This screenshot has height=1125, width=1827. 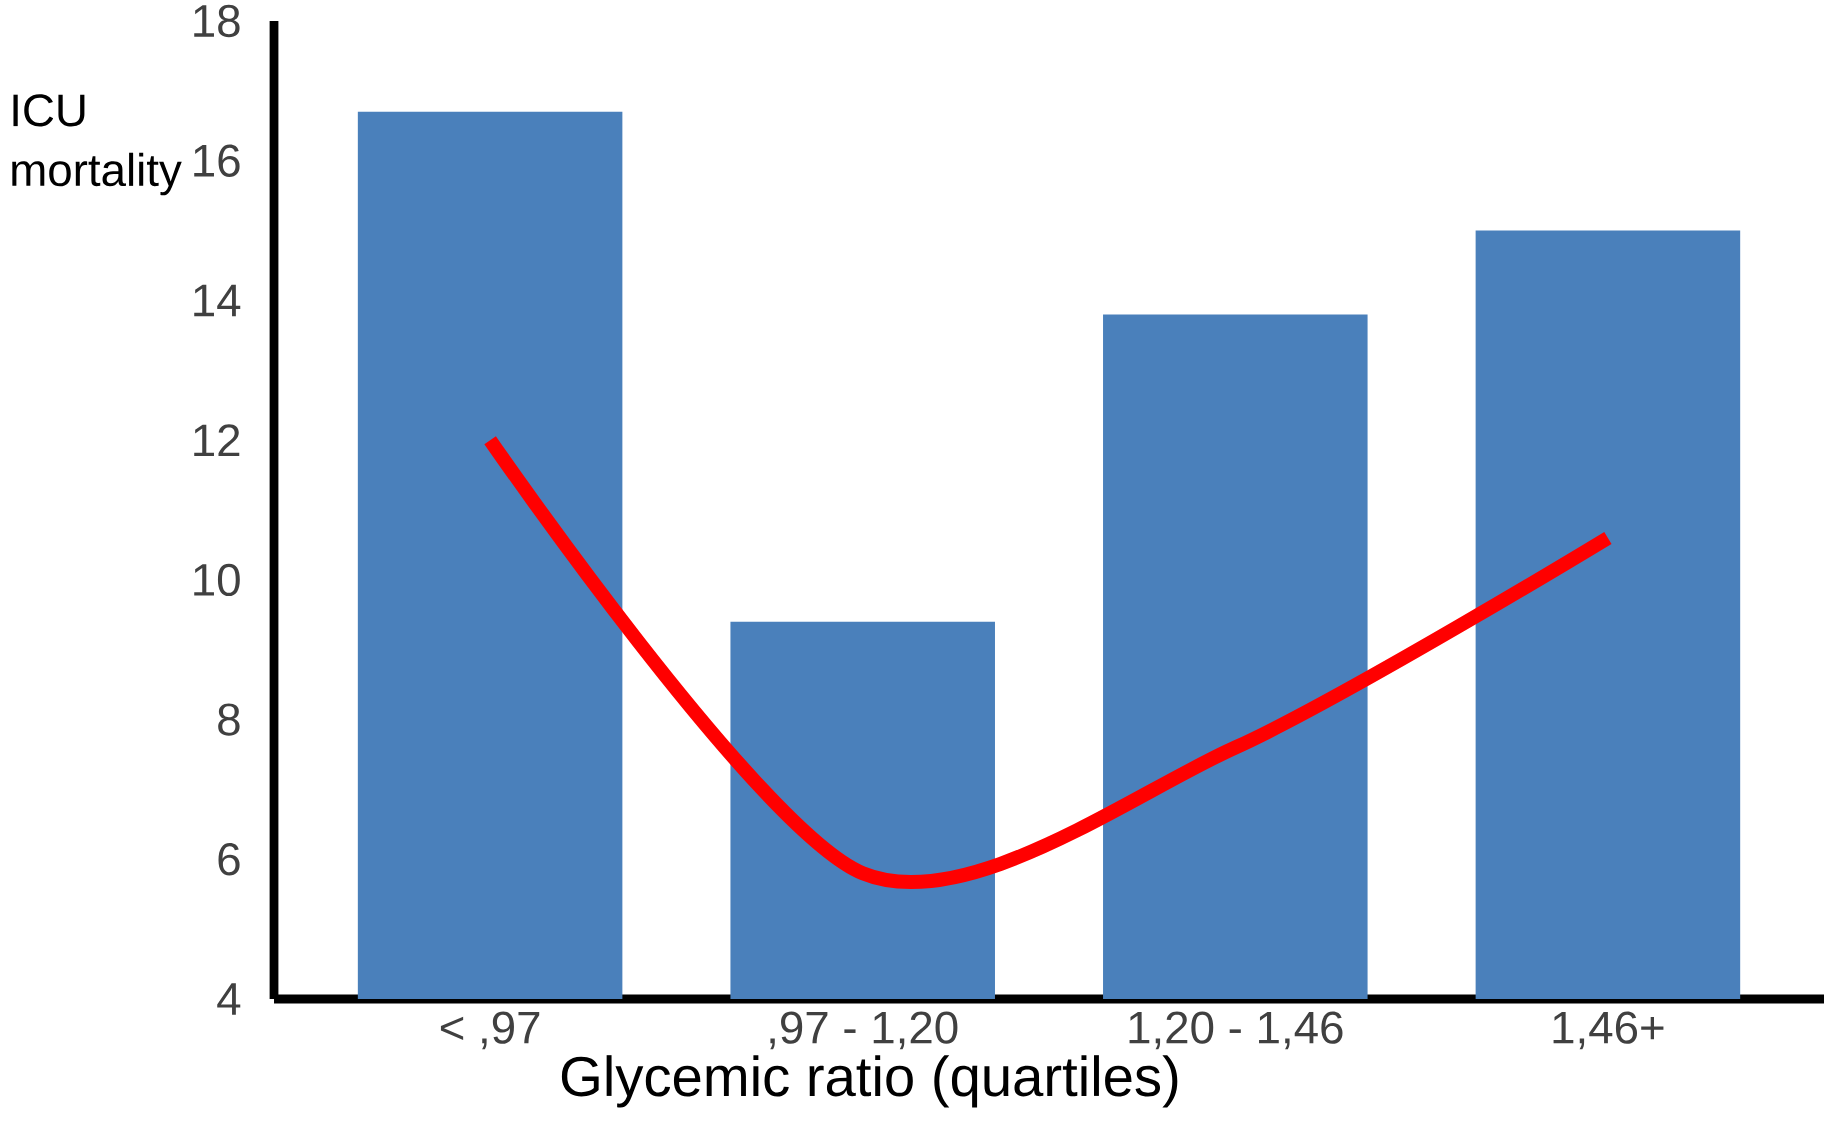 What do you see at coordinates (217, 440) in the screenshot?
I see `y-tick-label: 12` at bounding box center [217, 440].